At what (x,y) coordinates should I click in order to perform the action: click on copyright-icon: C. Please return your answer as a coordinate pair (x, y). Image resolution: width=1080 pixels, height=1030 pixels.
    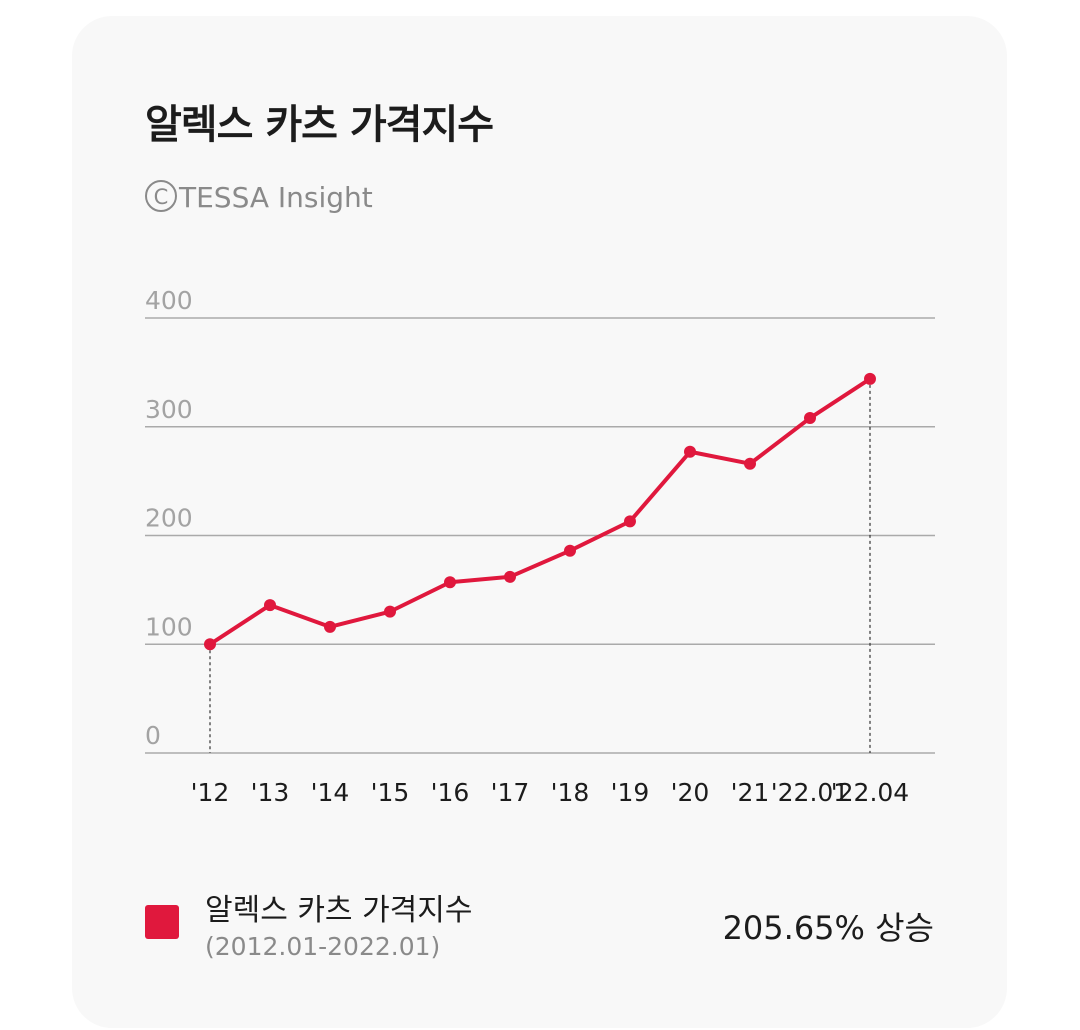
    Looking at the image, I should click on (161, 196).